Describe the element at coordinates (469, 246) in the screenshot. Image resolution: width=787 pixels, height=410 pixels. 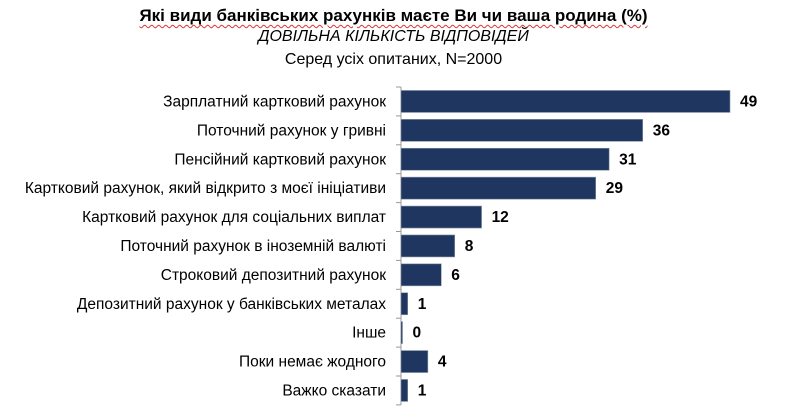
I see `data-label: 8` at that location.